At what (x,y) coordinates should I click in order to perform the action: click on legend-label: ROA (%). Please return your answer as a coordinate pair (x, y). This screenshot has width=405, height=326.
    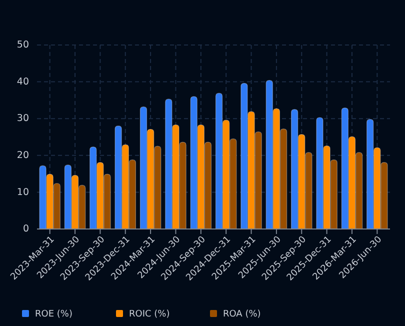
    Looking at the image, I should click on (242, 314).